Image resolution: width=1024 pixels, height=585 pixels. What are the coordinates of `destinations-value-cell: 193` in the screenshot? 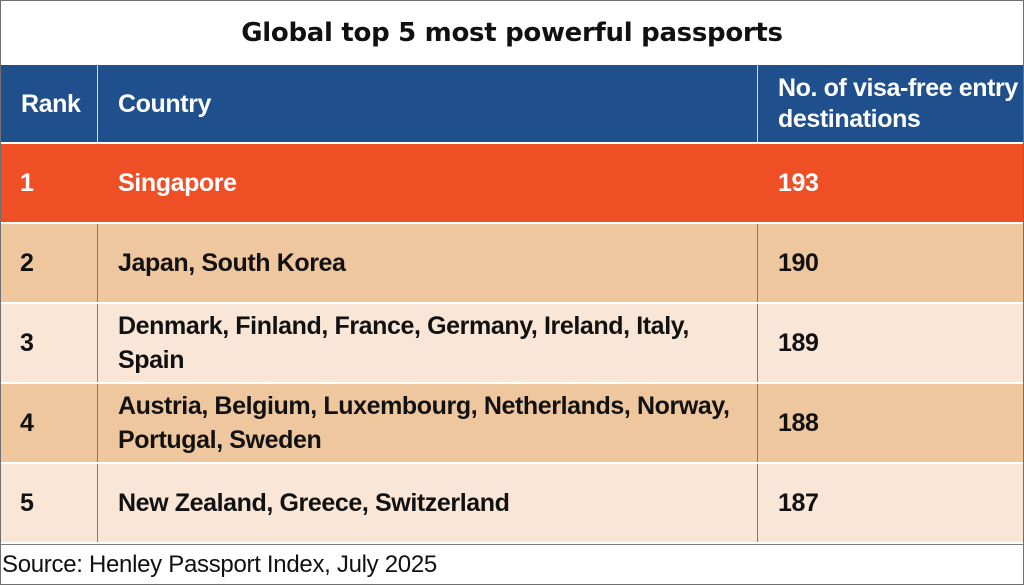 It's located at (890, 183).